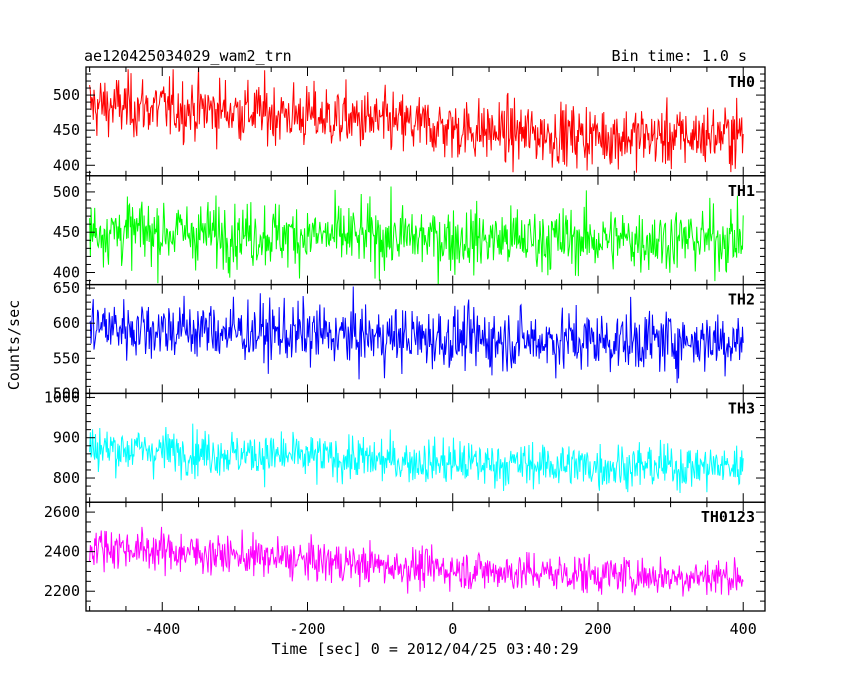  I want to click on x-tick-label: 400, so click(743, 629).